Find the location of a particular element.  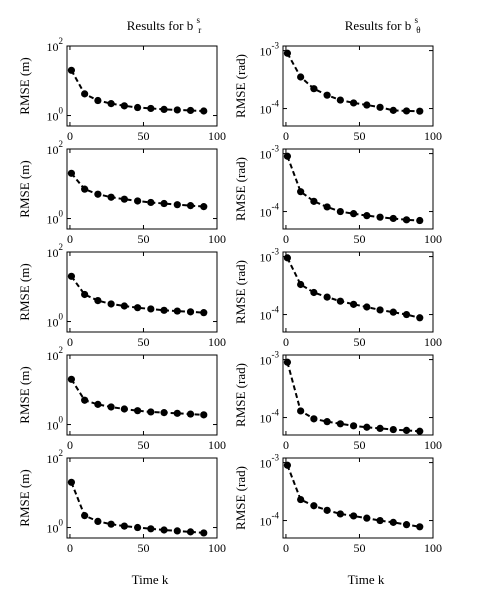

subplot-right-2: 0 50 100 10-3 10-4 RMSE (rad) is located at coordinates (337, 195).